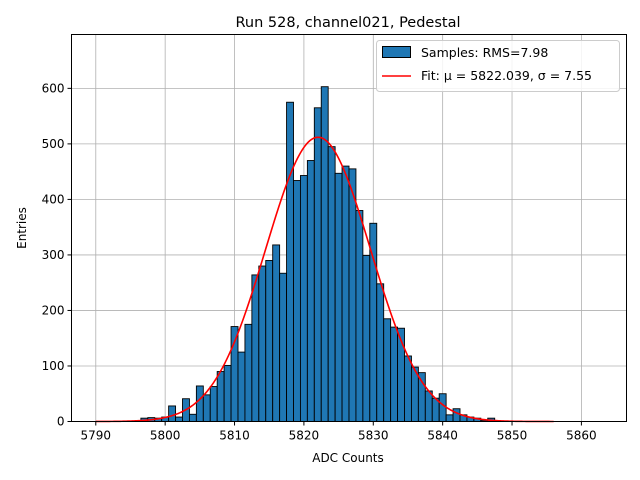 This screenshot has height=480, width=640. What do you see at coordinates (165, 436) in the screenshot?
I see `x-tick-label: 5800` at bounding box center [165, 436].